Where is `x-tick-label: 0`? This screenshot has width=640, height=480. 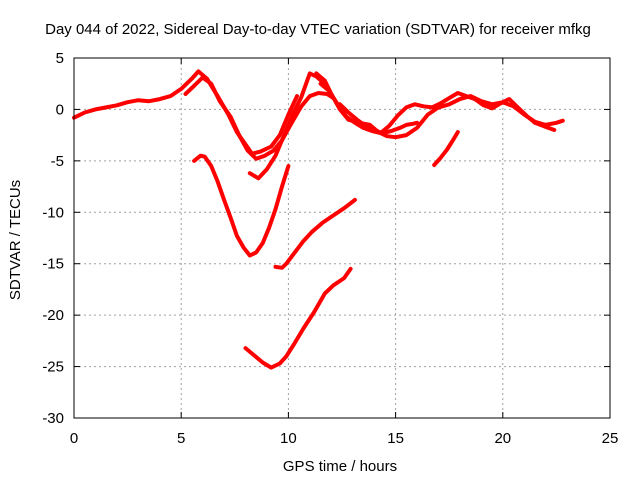 x-tick-label: 0 is located at coordinates (74, 438).